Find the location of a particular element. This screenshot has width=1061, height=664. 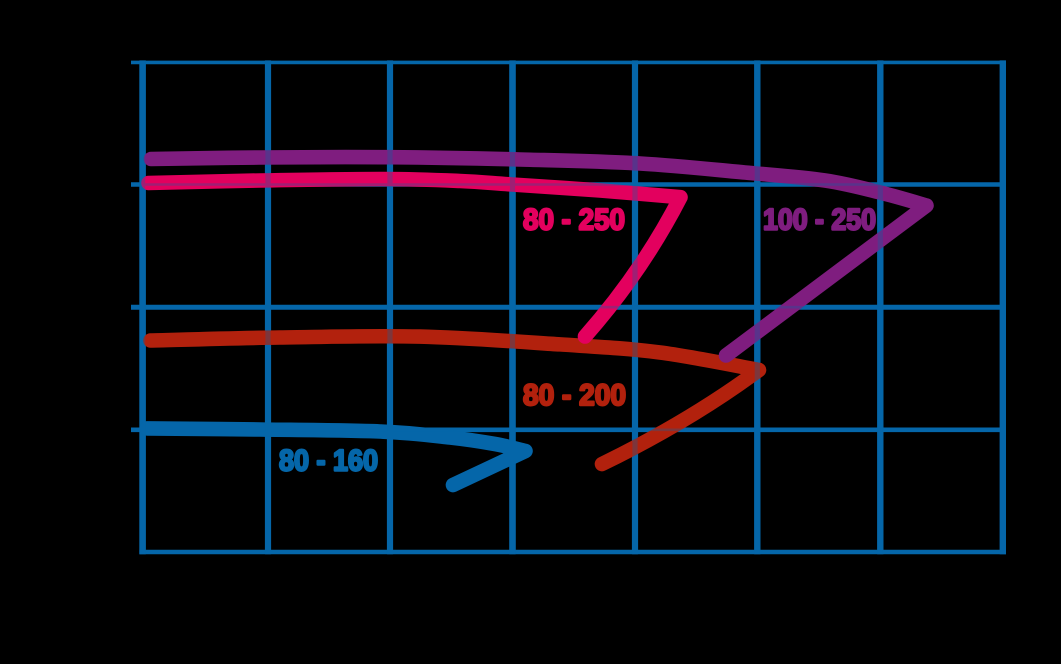

svg-text: 80 - 160 is located at coordinates (328, 460).